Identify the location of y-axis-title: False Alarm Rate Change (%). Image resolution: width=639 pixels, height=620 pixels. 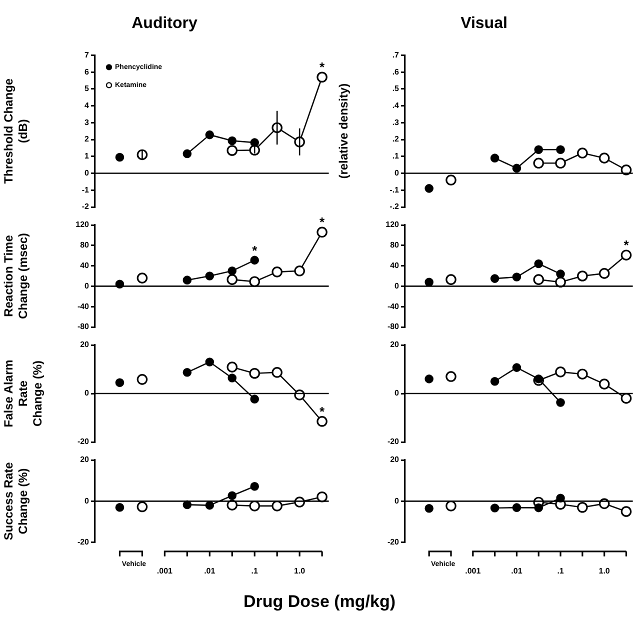
(23, 394).